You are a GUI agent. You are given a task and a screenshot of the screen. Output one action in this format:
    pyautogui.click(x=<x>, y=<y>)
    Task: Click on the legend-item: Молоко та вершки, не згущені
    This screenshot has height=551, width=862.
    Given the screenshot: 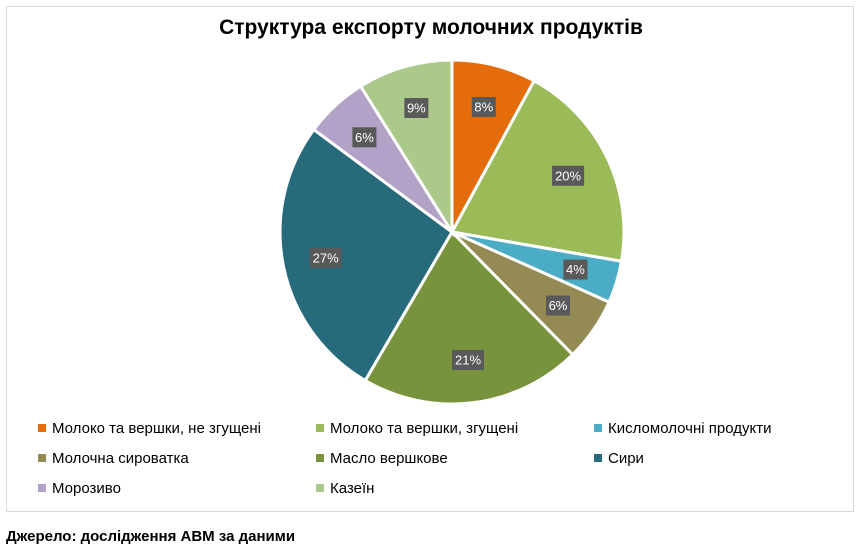 What is the action you would take?
    pyautogui.click(x=149, y=428)
    